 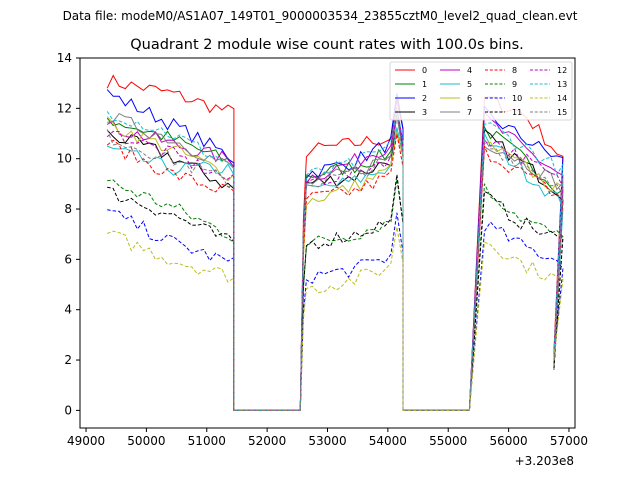 What do you see at coordinates (86, 441) in the screenshot?
I see `x-tick-label: 49000` at bounding box center [86, 441].